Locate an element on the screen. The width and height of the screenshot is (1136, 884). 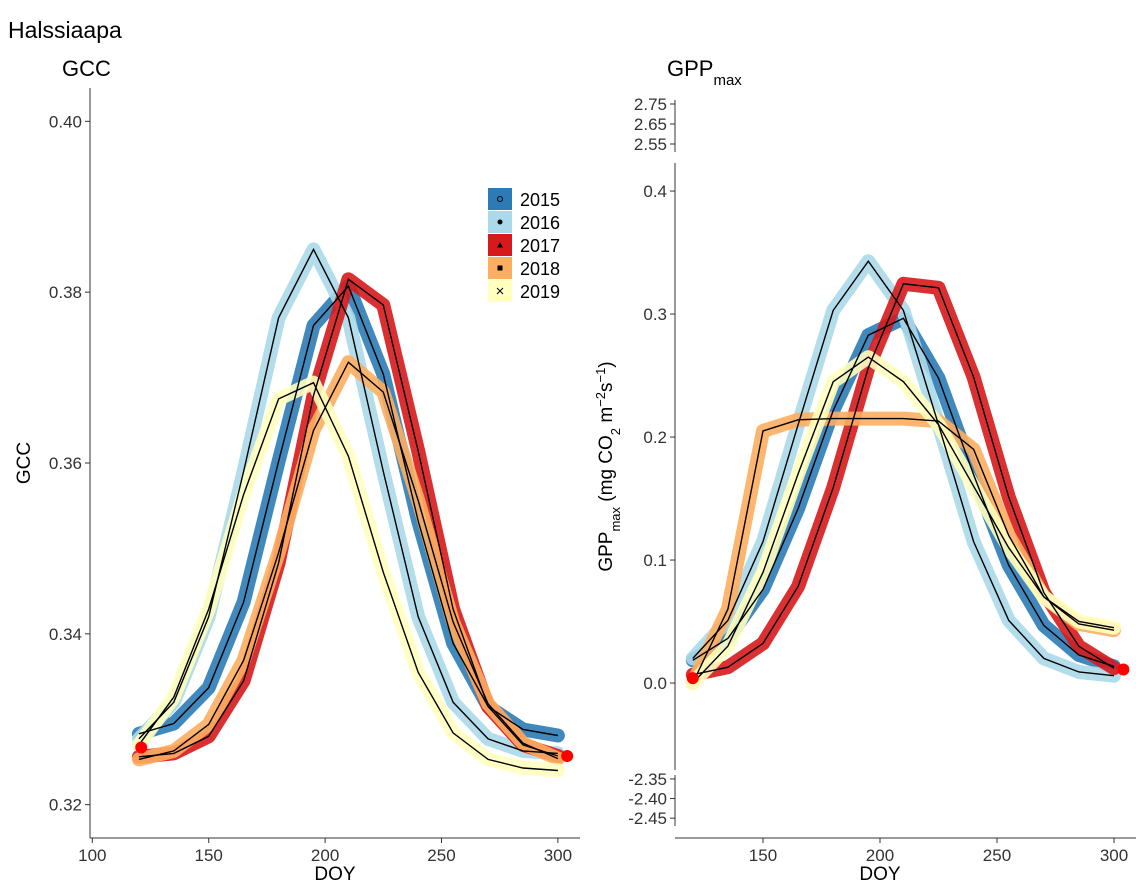
y-tick-label: 2.65 is located at coordinates (650, 124).